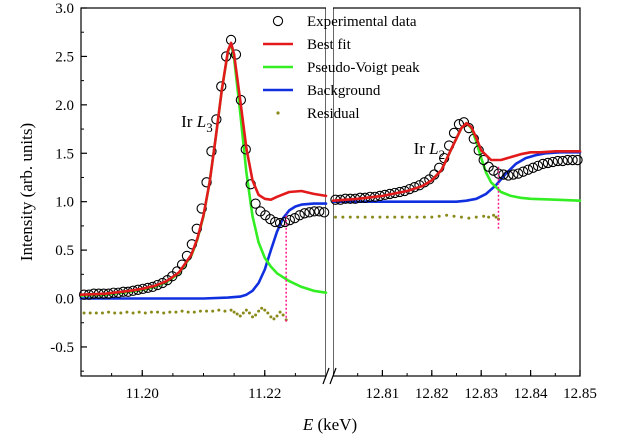  Describe the element at coordinates (64, 106) in the screenshot. I see `y-tick-label: 2.0` at that location.